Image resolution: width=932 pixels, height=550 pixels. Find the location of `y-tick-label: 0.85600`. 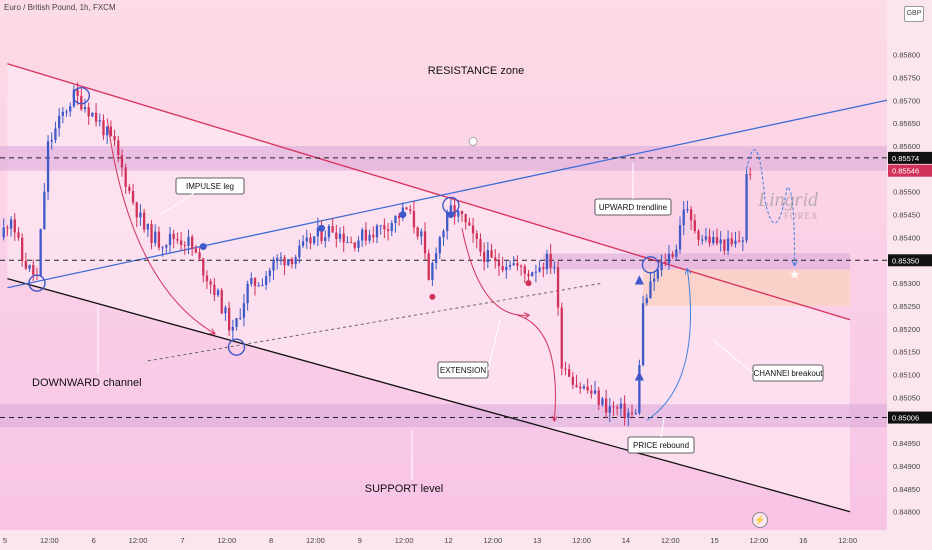

y-tick-label: 0.85600 is located at coordinates (906, 146).